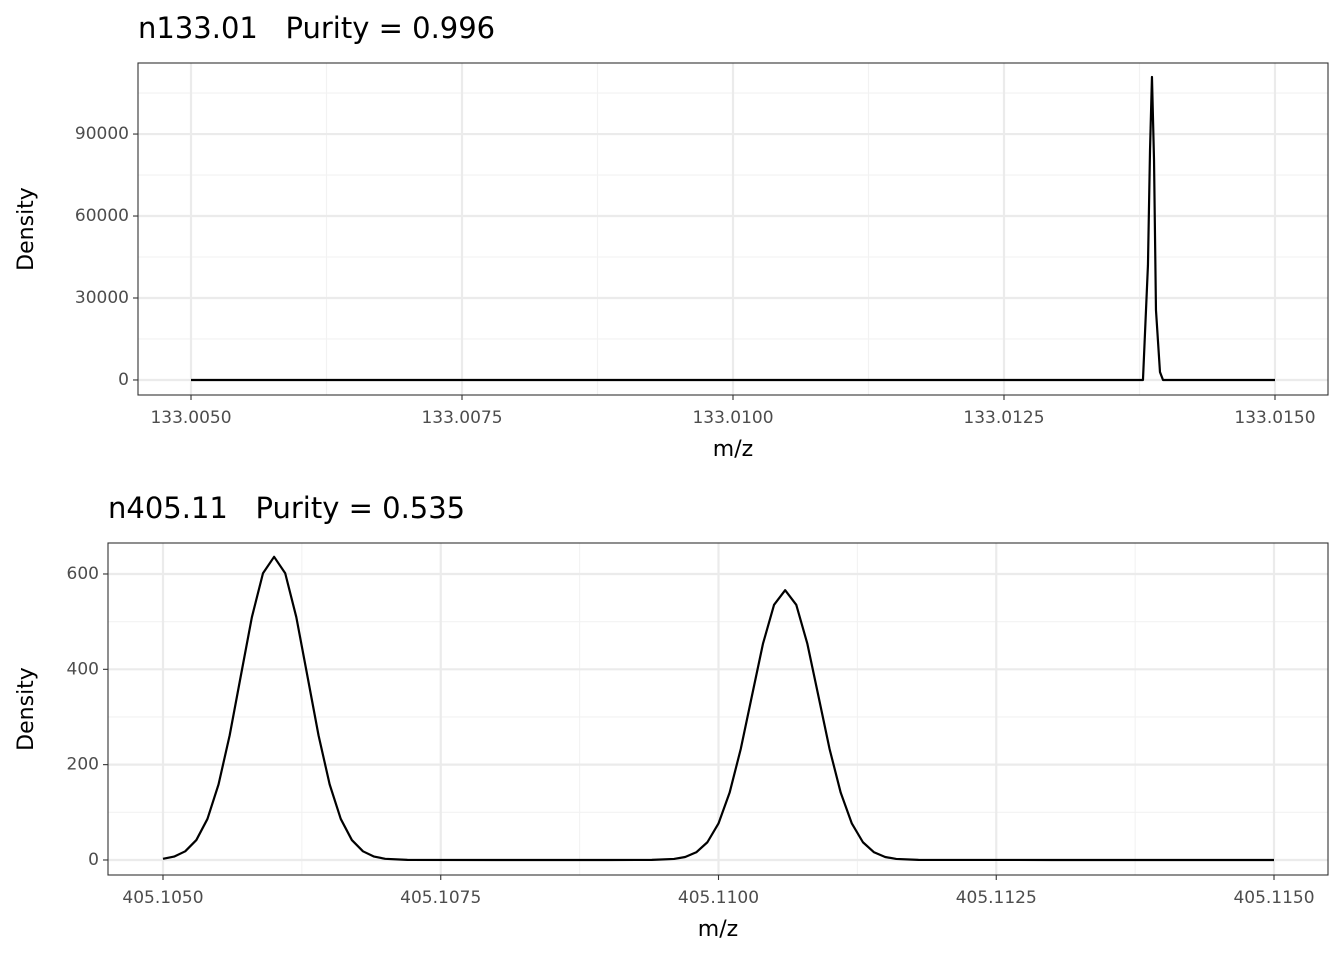 The width and height of the screenshot is (1344, 960). What do you see at coordinates (102, 134) in the screenshot?
I see `y-tick-label: 90000` at bounding box center [102, 134].